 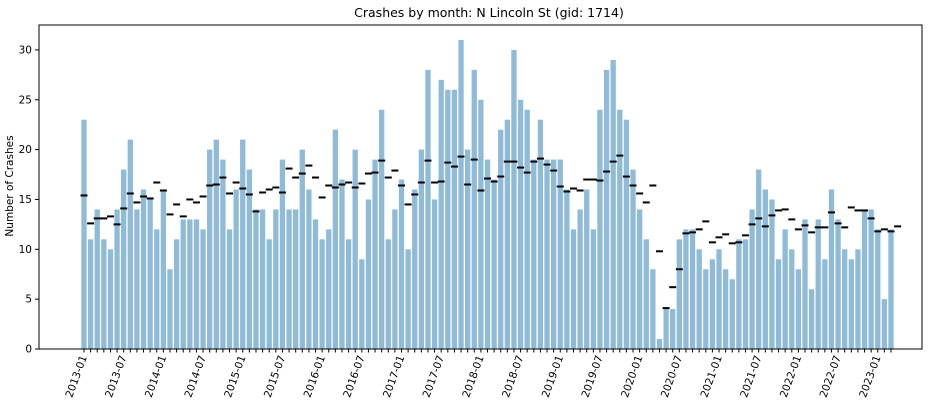 What do you see at coordinates (25, 100) in the screenshot?
I see `y-tick-label: 25` at bounding box center [25, 100].